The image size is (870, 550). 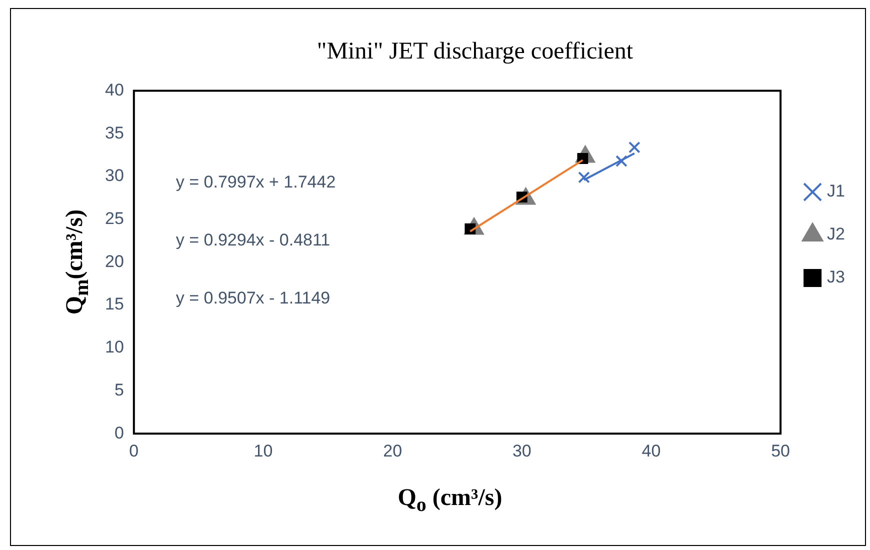 What do you see at coordinates (836, 191) in the screenshot?
I see `legend-label: J1` at bounding box center [836, 191].